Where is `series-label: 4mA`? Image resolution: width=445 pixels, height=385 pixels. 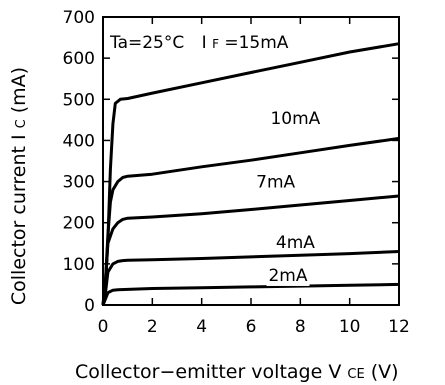 series-label: 4mA is located at coordinates (295, 243).